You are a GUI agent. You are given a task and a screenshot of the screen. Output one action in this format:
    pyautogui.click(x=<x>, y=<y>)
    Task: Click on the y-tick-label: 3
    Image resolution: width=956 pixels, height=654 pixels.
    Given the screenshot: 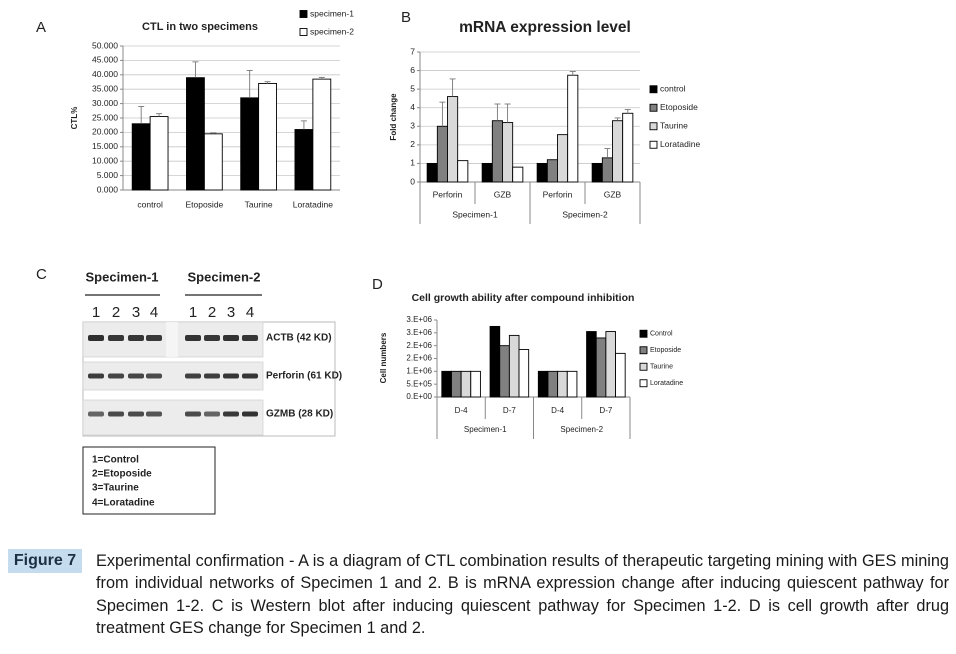 What is the action you would take?
    pyautogui.click(x=412, y=126)
    